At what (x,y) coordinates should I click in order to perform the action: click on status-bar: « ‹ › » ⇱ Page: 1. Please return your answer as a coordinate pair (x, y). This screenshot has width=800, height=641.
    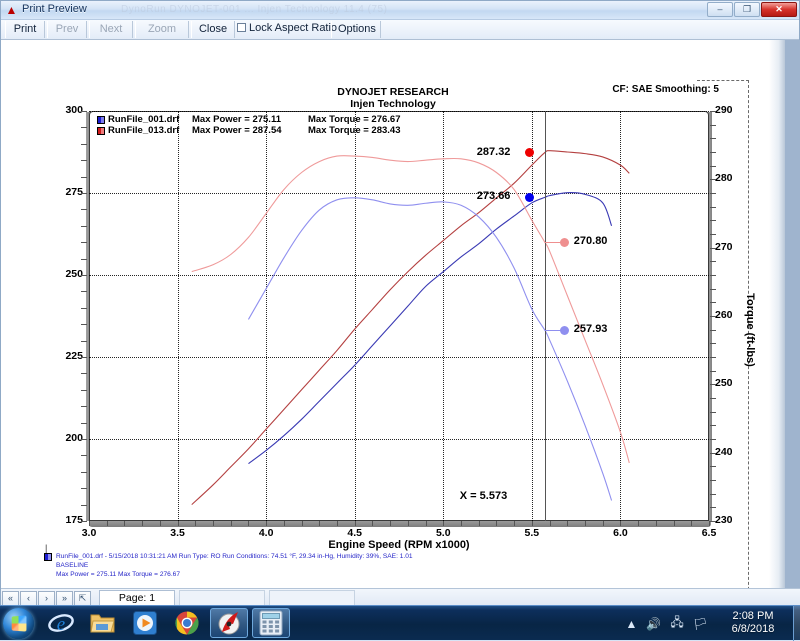
    Looking at the image, I should click on (400, 597).